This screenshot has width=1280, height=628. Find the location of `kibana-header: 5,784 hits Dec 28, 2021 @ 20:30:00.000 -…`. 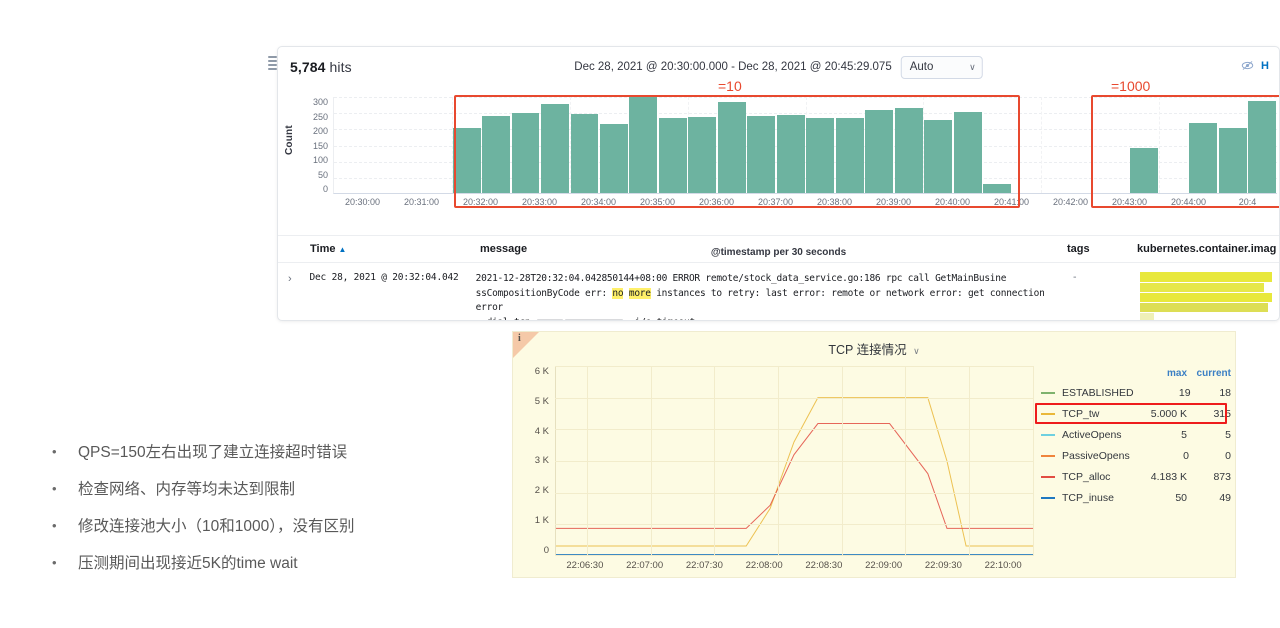

kibana-header: 5,784 hits Dec 28, 2021 @ 20:30:00.000 -… is located at coordinates (778, 67).